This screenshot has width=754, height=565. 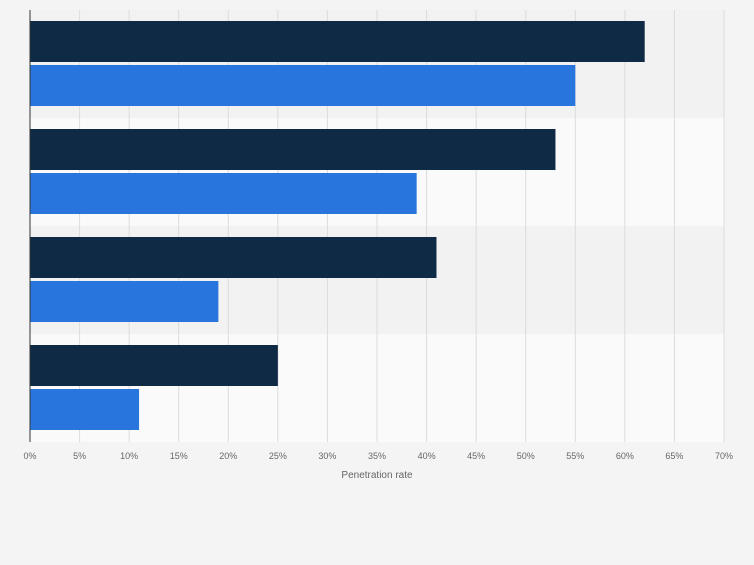 What do you see at coordinates (526, 456) in the screenshot?
I see `x-tick-label: 50%` at bounding box center [526, 456].